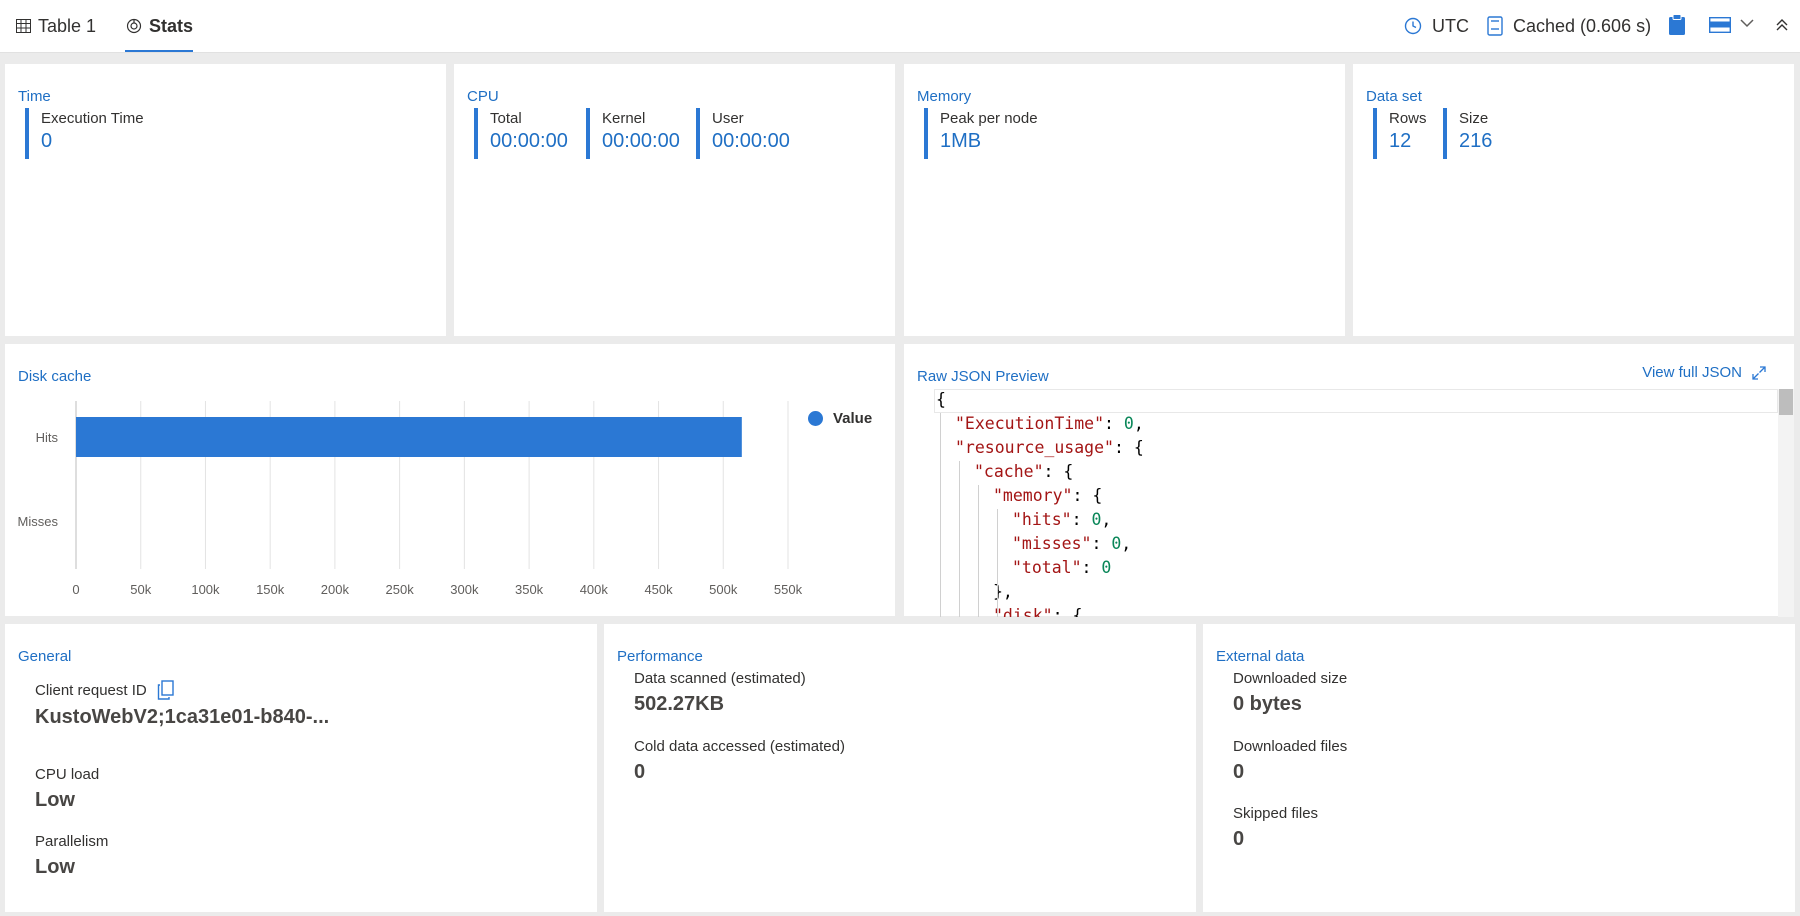 The height and width of the screenshot is (916, 1800). Describe the element at coordinates (728, 118) in the screenshot. I see `metric-label: User` at that location.